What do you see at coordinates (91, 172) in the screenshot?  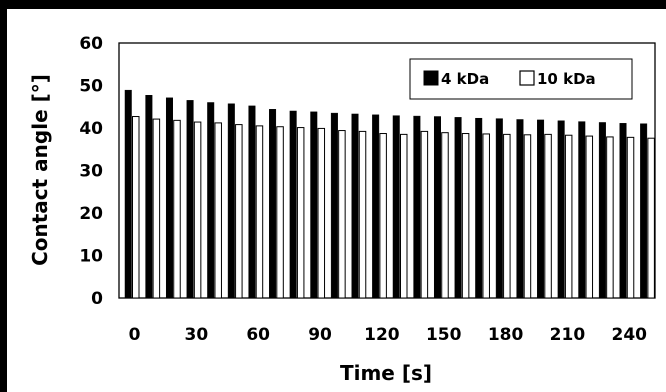 I see `y-tick-label: 30` at bounding box center [91, 172].